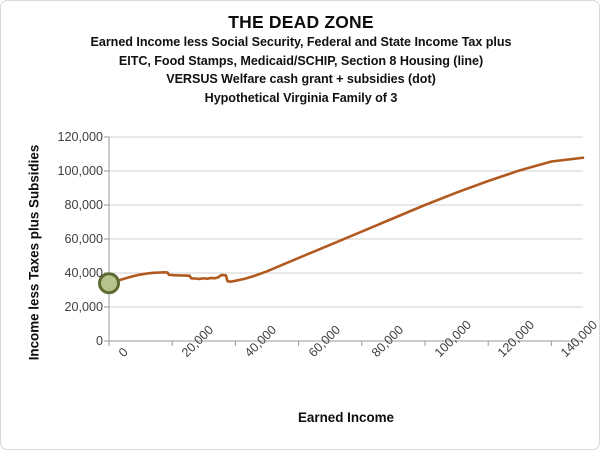 The width and height of the screenshot is (600, 450). Describe the element at coordinates (80, 137) in the screenshot. I see `y-tick-label: 120,000` at that location.